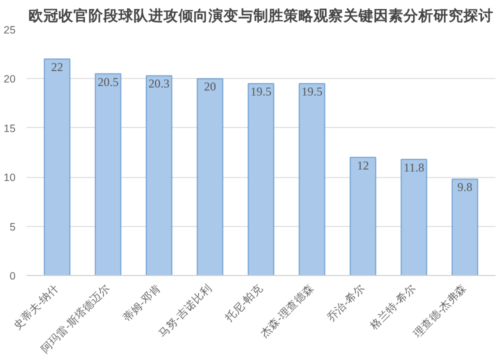 This screenshot has height=362, width=500. I want to click on x-tick-label: 乔治-希尔, so click(346, 303).